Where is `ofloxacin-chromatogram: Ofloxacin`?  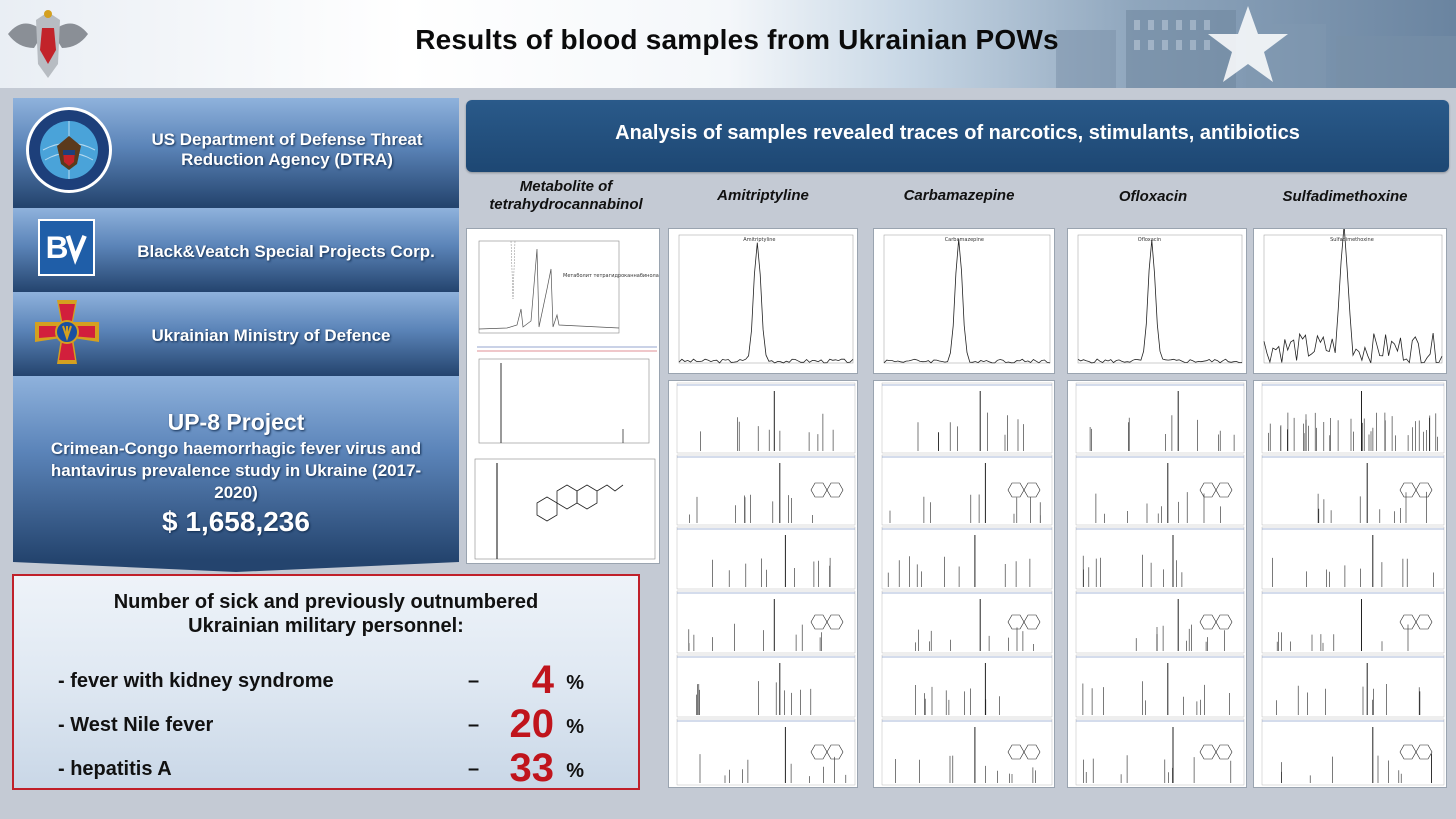
ofloxacin-chromatogram: Ofloxacin is located at coordinates (1157, 301).